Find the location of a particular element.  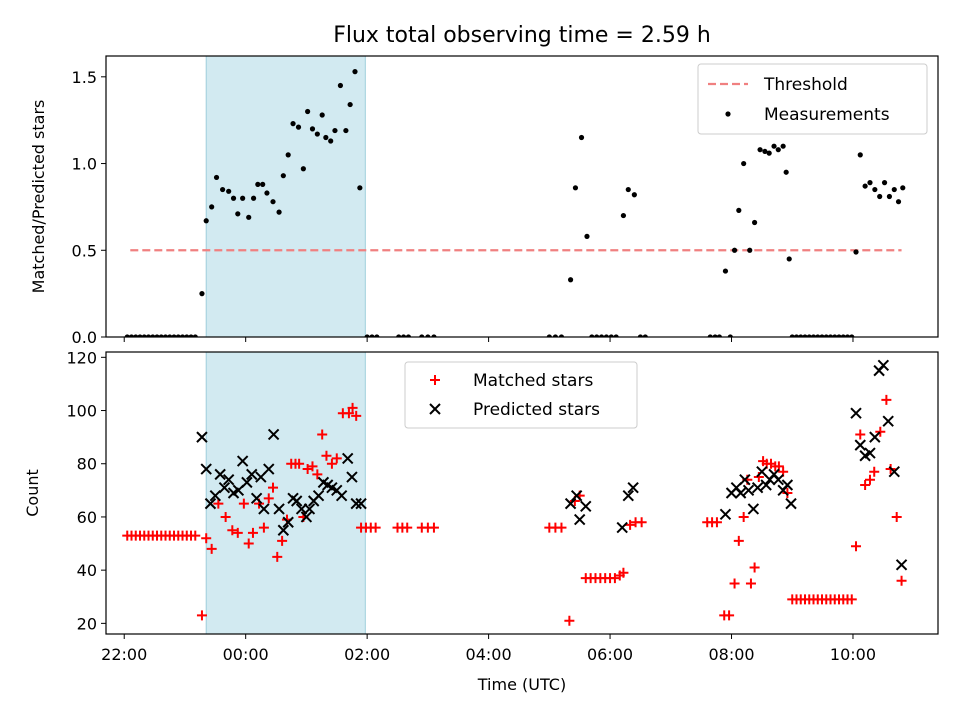

legend-predicted-swatch is located at coordinates (435, 409).